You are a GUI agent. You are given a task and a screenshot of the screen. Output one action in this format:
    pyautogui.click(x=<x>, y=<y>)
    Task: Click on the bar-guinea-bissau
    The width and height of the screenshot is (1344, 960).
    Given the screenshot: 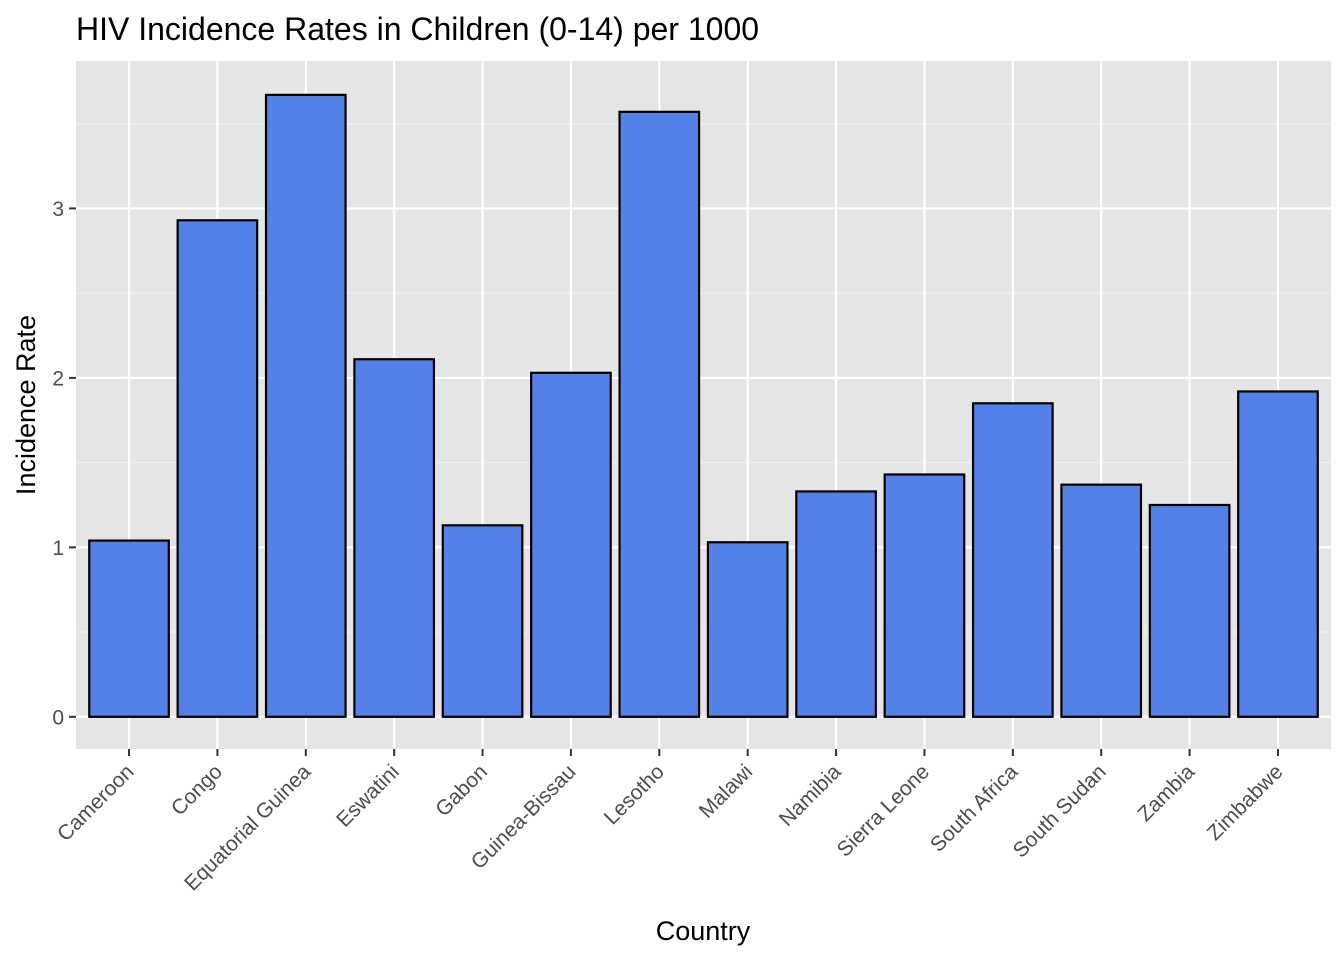 What is the action you would take?
    pyautogui.click(x=571, y=544)
    